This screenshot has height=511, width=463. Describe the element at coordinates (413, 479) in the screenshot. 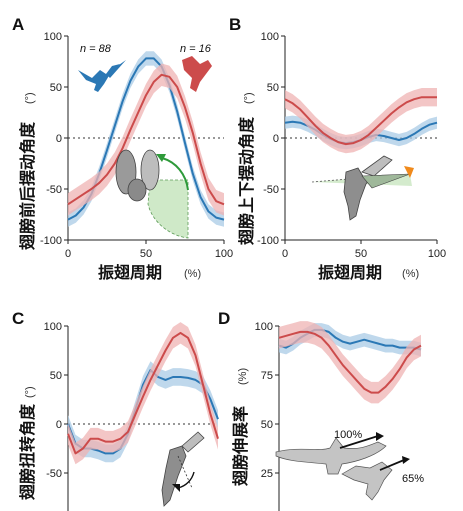

I see `extension-label-65: 65%` at that location.